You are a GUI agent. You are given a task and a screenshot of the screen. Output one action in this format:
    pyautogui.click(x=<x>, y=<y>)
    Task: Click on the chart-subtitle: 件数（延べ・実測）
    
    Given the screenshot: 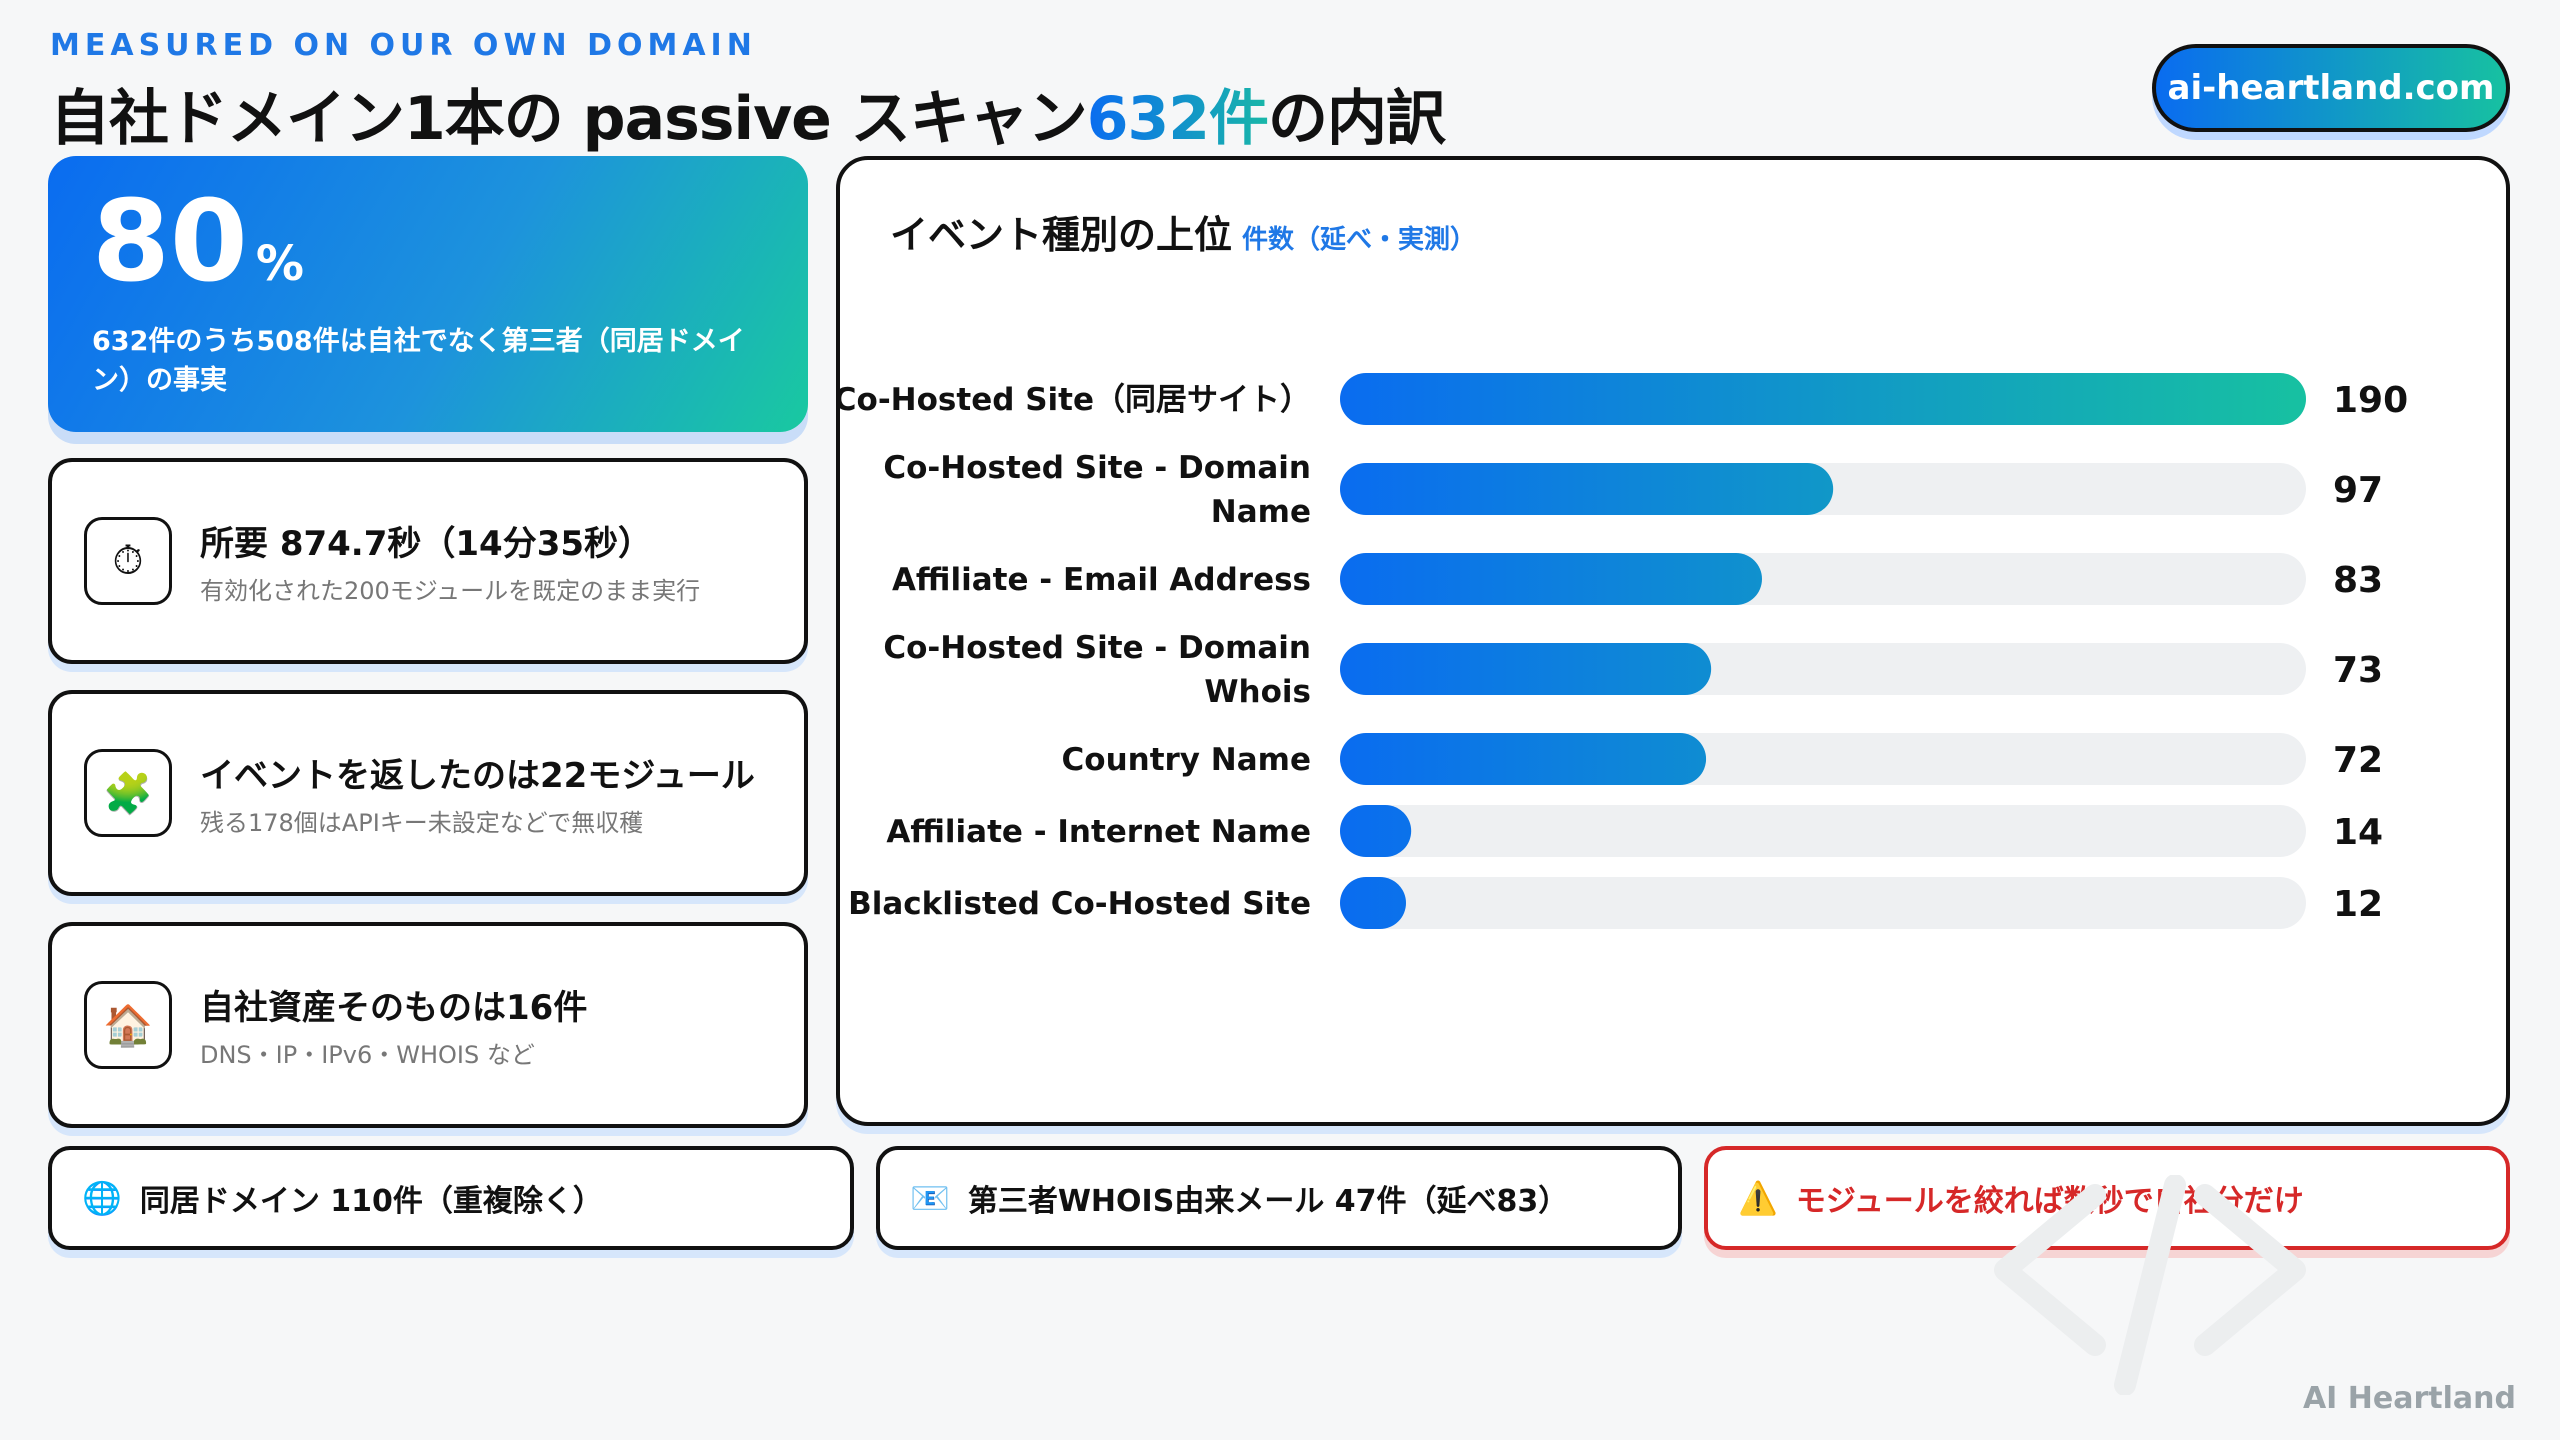 What is the action you would take?
    pyautogui.click(x=1359, y=240)
    